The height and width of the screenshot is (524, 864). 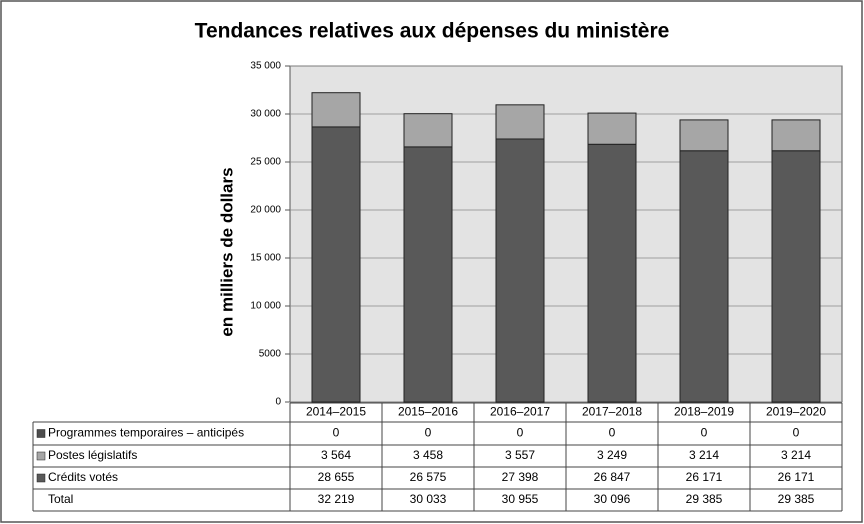 What do you see at coordinates (270, 354) in the screenshot?
I see `y-tick-label: 5000` at bounding box center [270, 354].